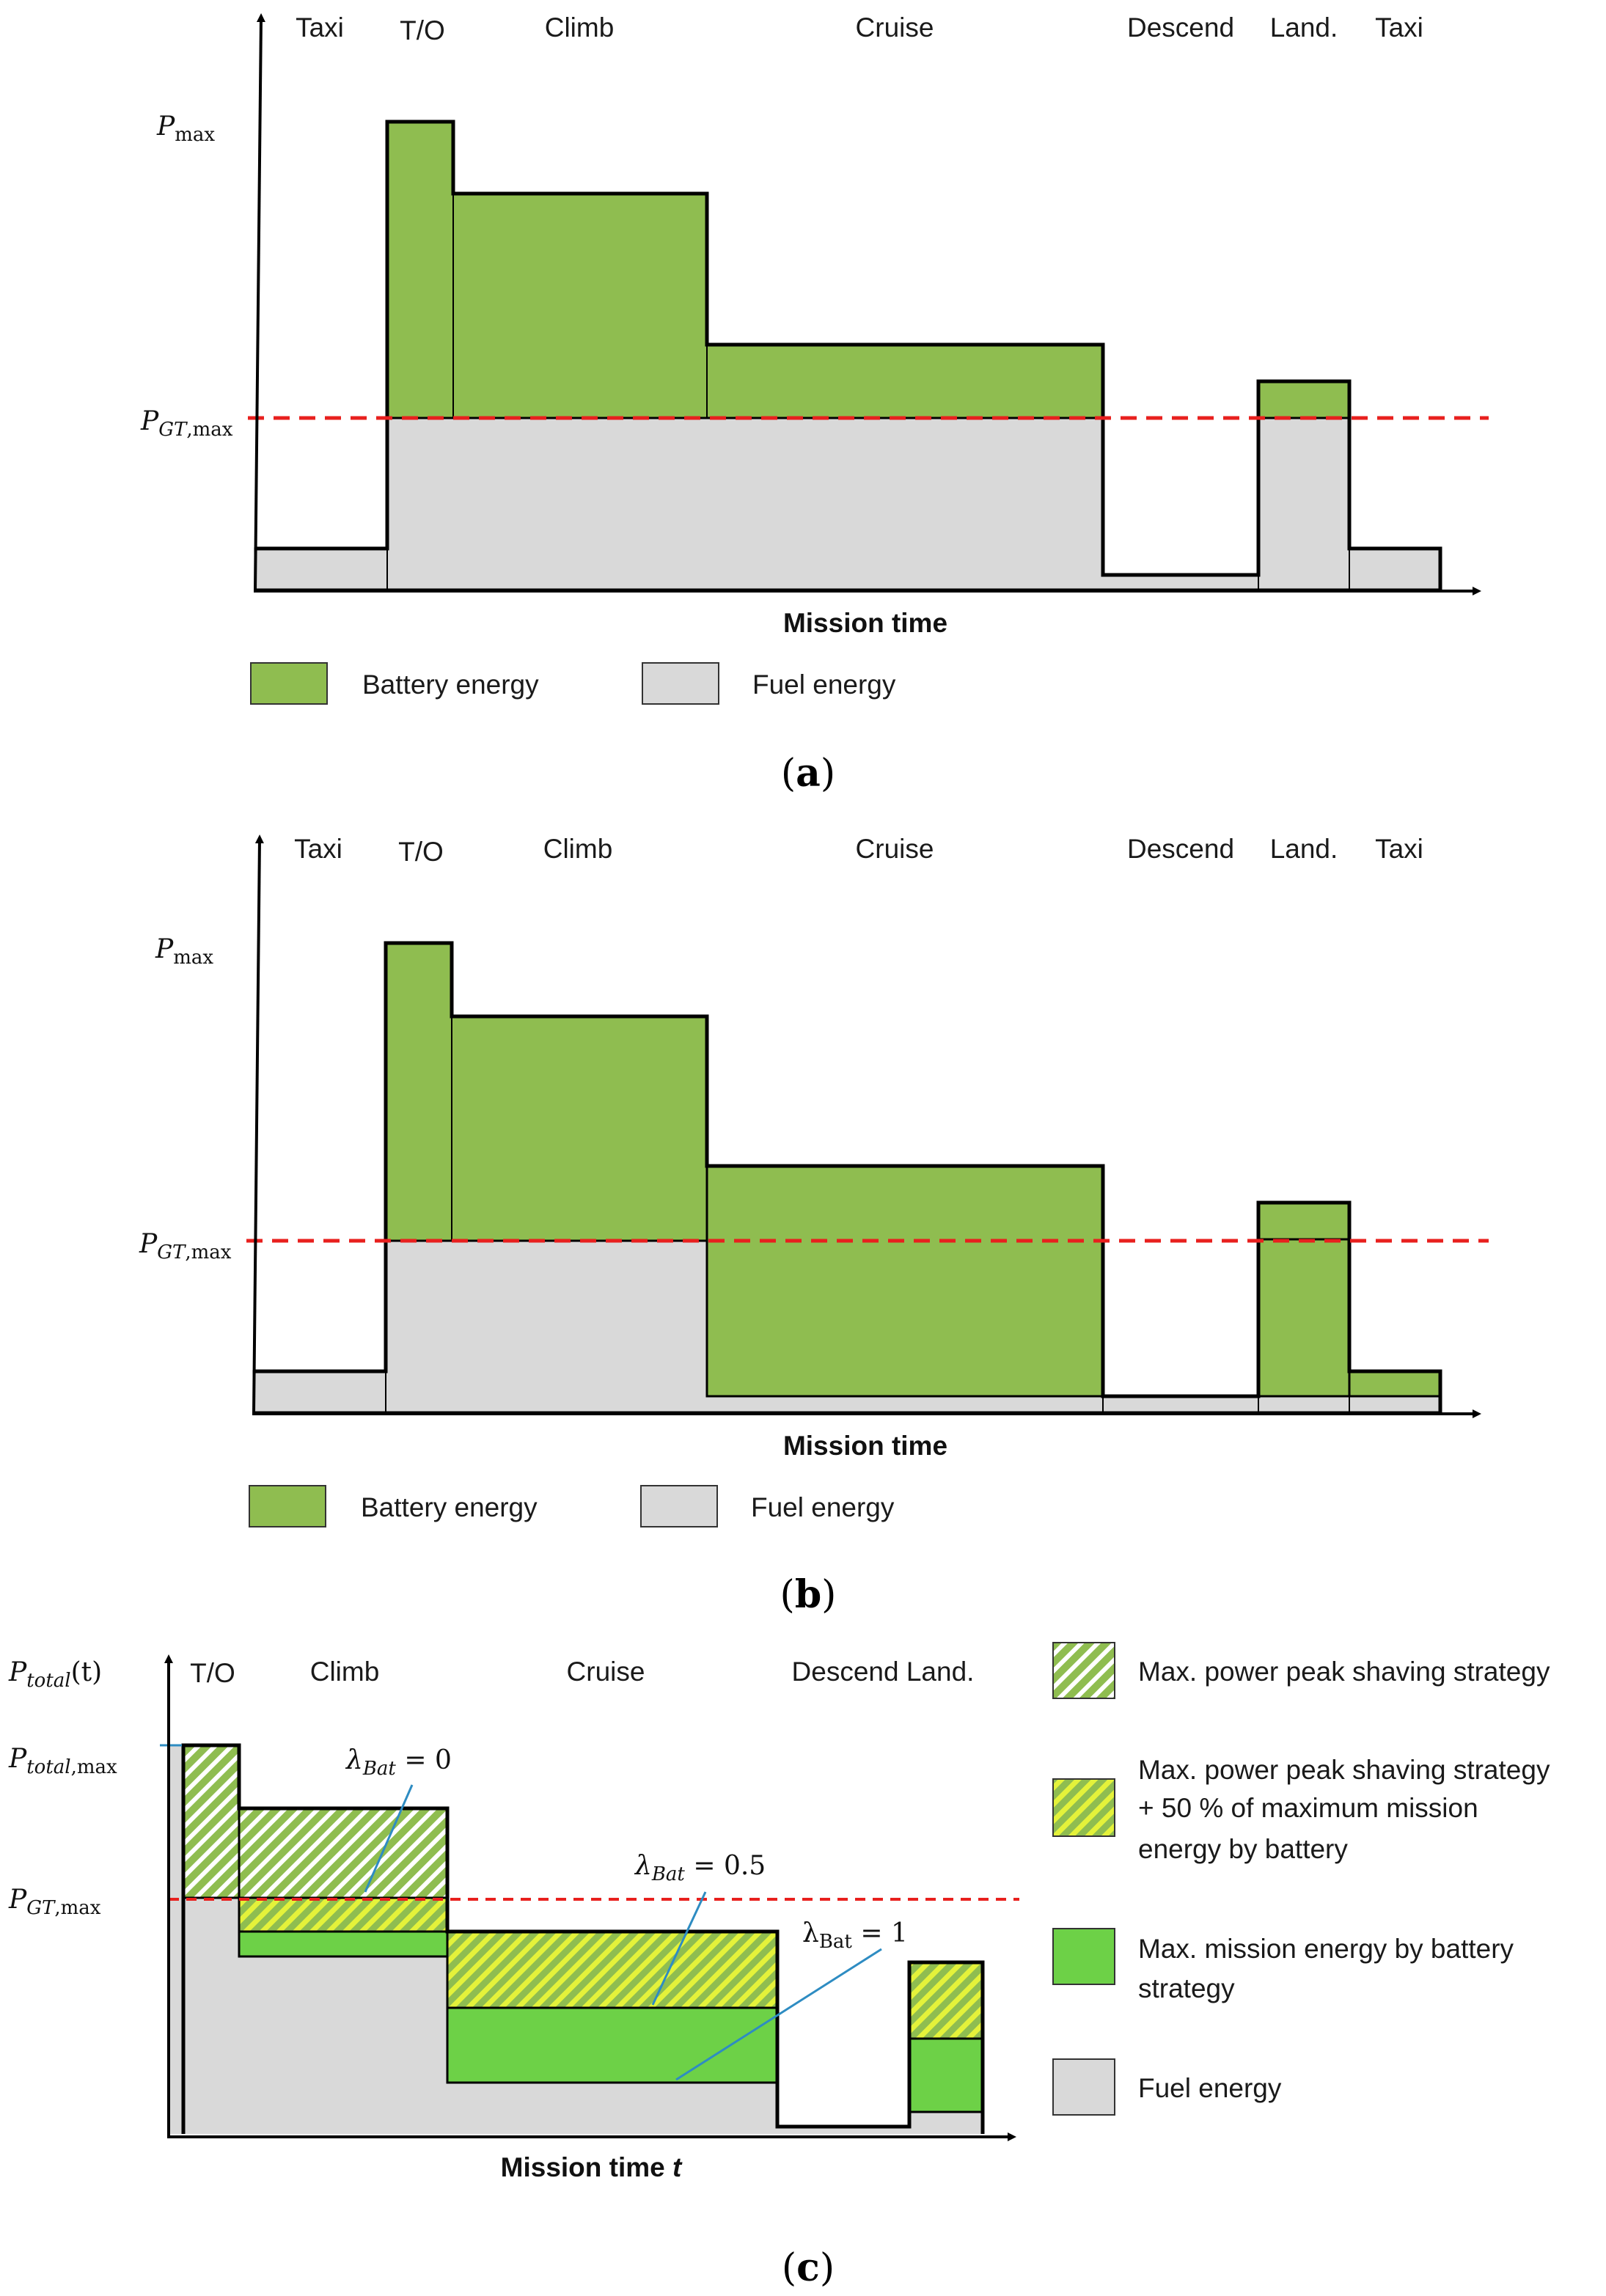  I want to click on legend-label-a-battery: Battery energy, so click(450, 685).